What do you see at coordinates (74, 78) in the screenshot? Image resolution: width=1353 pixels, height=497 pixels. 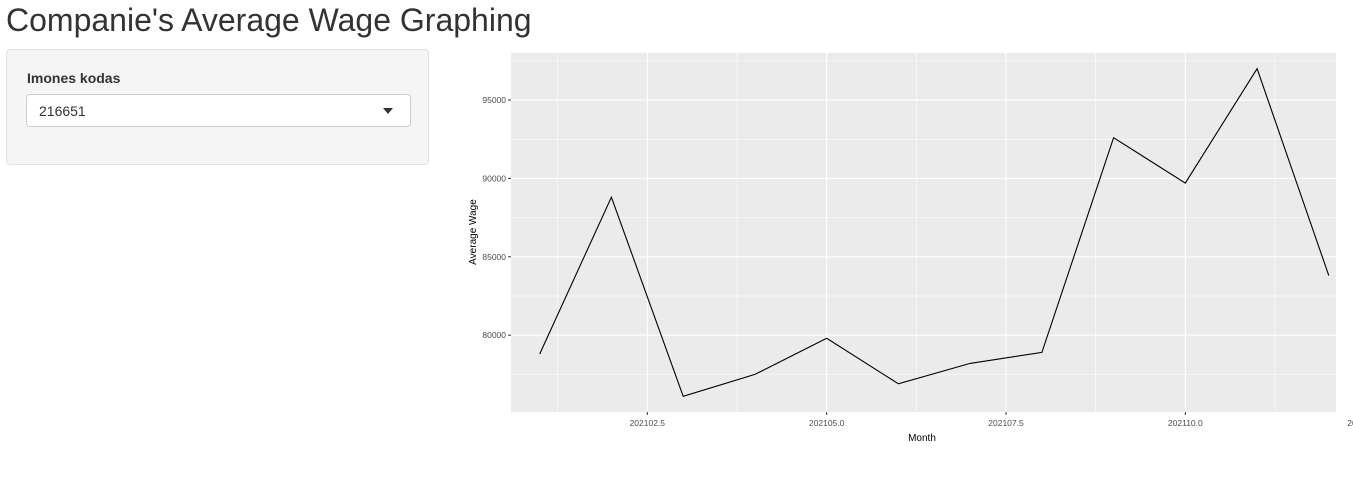 I see `imones-kodas-label: Imones kodas` at bounding box center [74, 78].